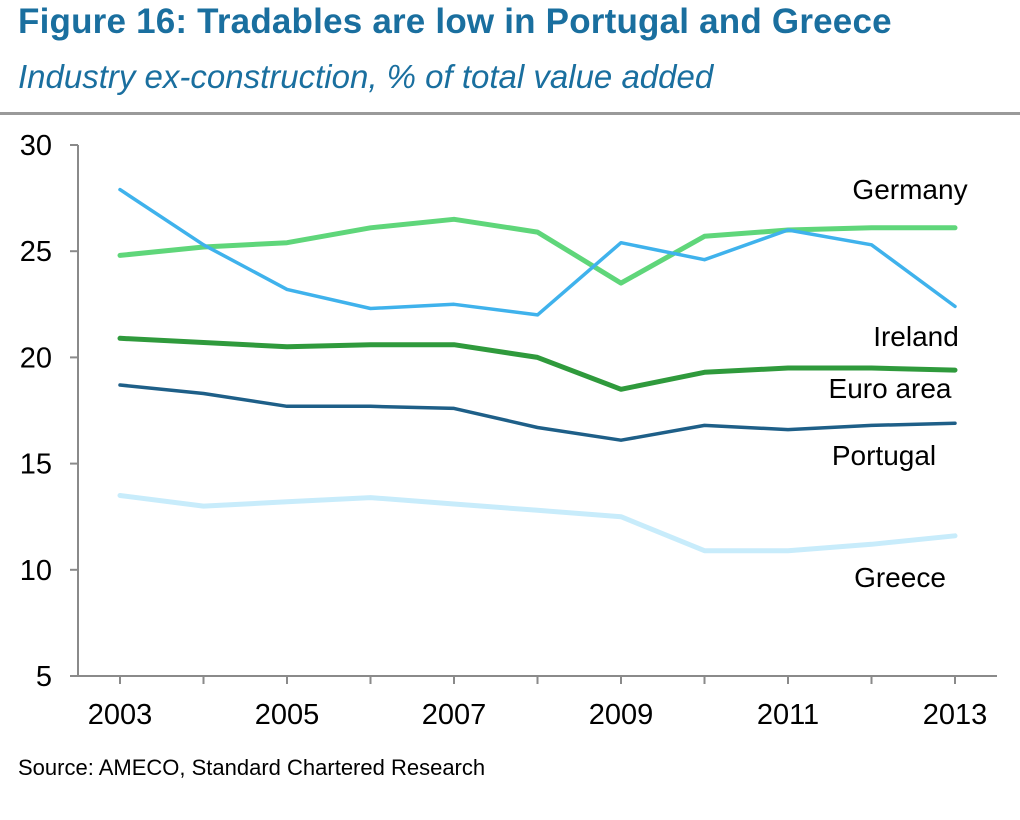  What do you see at coordinates (955, 715) in the screenshot?
I see `x-tick-label: 2013` at bounding box center [955, 715].